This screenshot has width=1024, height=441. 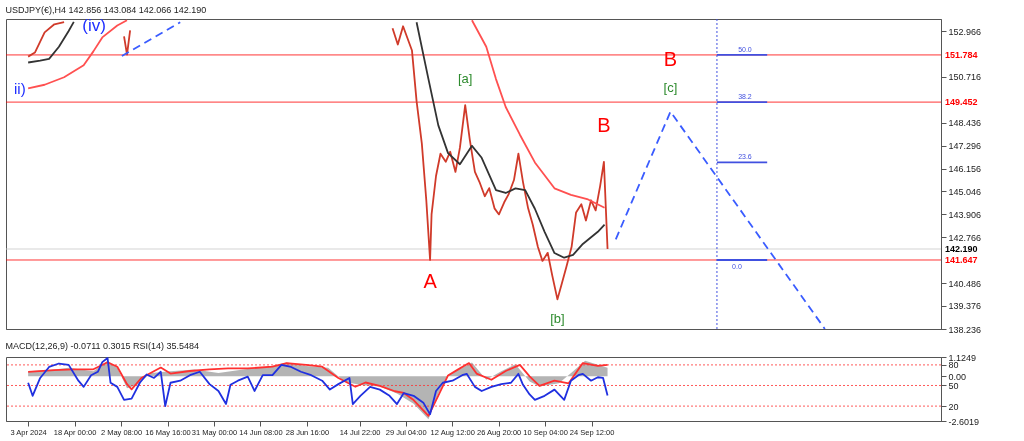 What do you see at coordinates (961, 260) in the screenshot?
I see `ref-line-label: 141.647` at bounding box center [961, 260].